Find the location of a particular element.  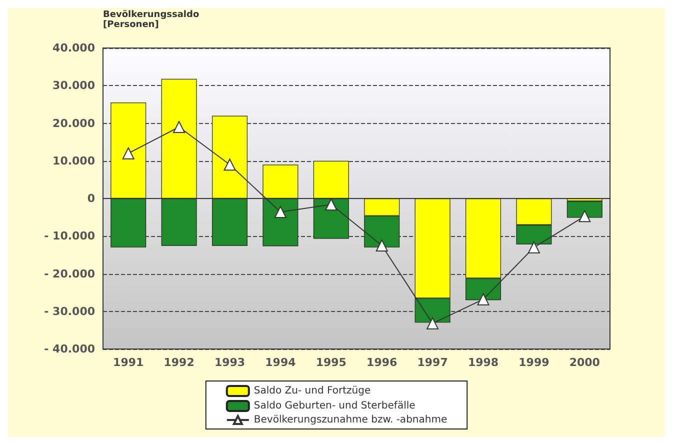

x-tick-label: 1991 is located at coordinates (128, 362).